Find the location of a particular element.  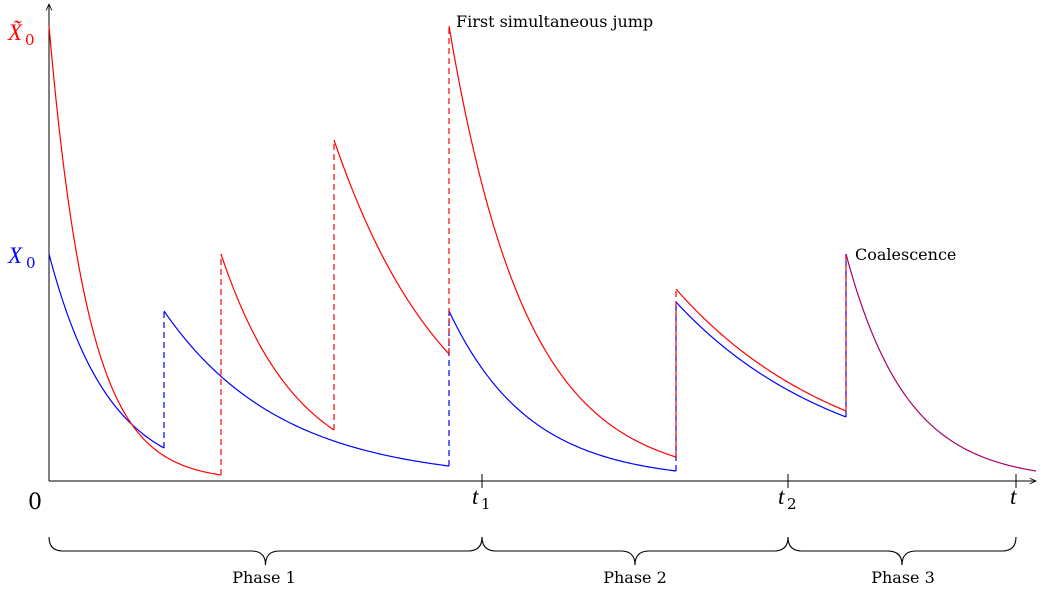

x0-label: X 0 is located at coordinates (21, 257).